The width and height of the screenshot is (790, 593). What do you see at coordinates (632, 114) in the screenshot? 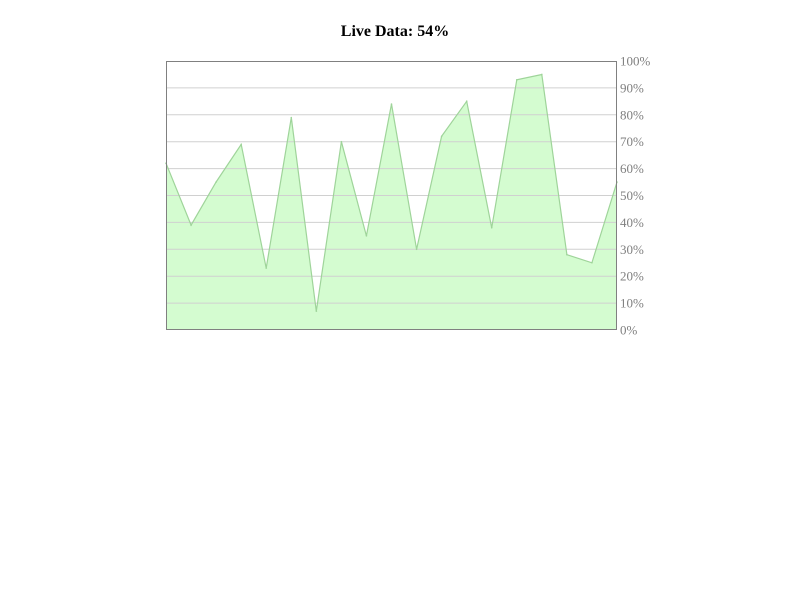
I see `y-tick-label: 80%` at bounding box center [632, 114].